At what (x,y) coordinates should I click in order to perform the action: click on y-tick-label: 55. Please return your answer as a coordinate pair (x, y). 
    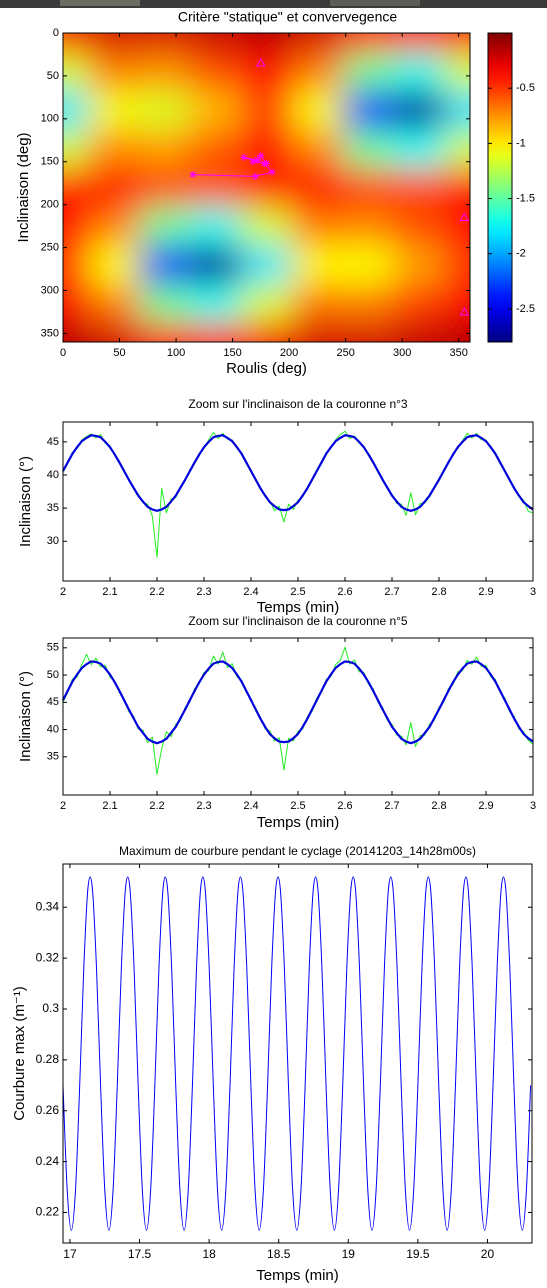
    Looking at the image, I should click on (53, 648).